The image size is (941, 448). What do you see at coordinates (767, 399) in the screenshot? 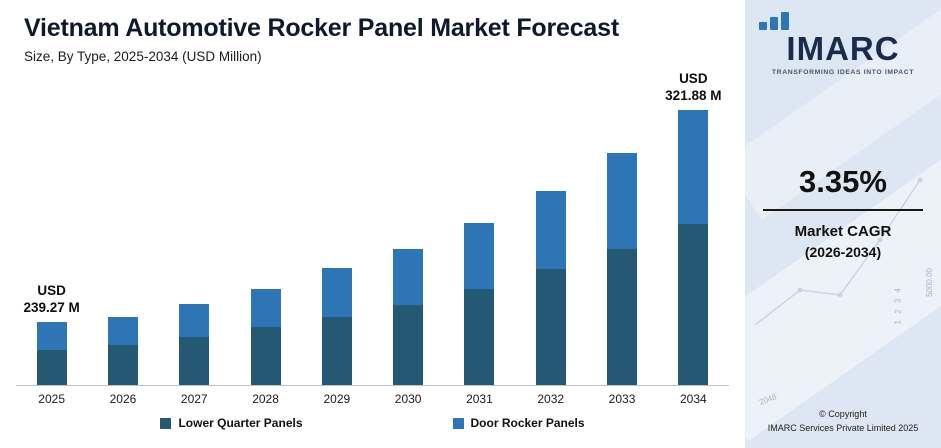
I see `decorative-number: 2048` at bounding box center [767, 399].